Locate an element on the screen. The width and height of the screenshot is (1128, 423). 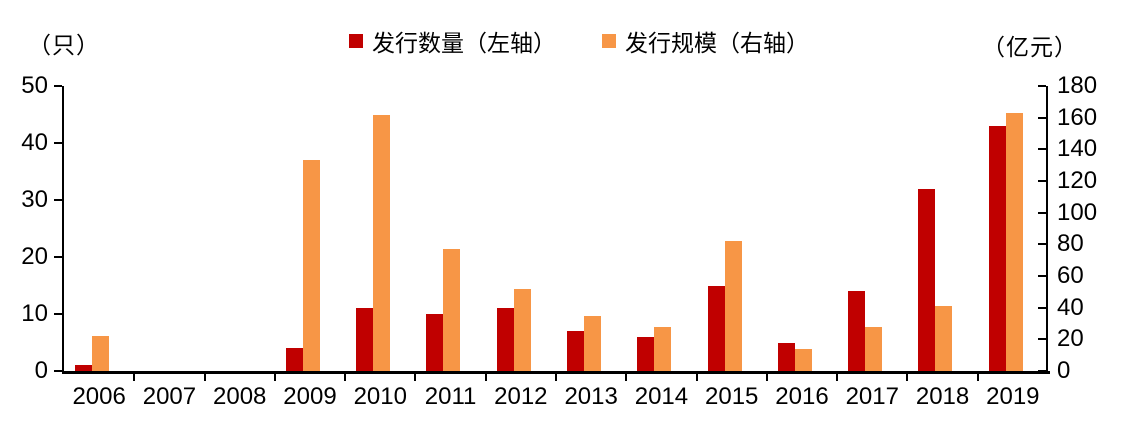
chart-legend: 发行数量（左轴） 发行规模（右轴） is located at coordinates (564, 41).